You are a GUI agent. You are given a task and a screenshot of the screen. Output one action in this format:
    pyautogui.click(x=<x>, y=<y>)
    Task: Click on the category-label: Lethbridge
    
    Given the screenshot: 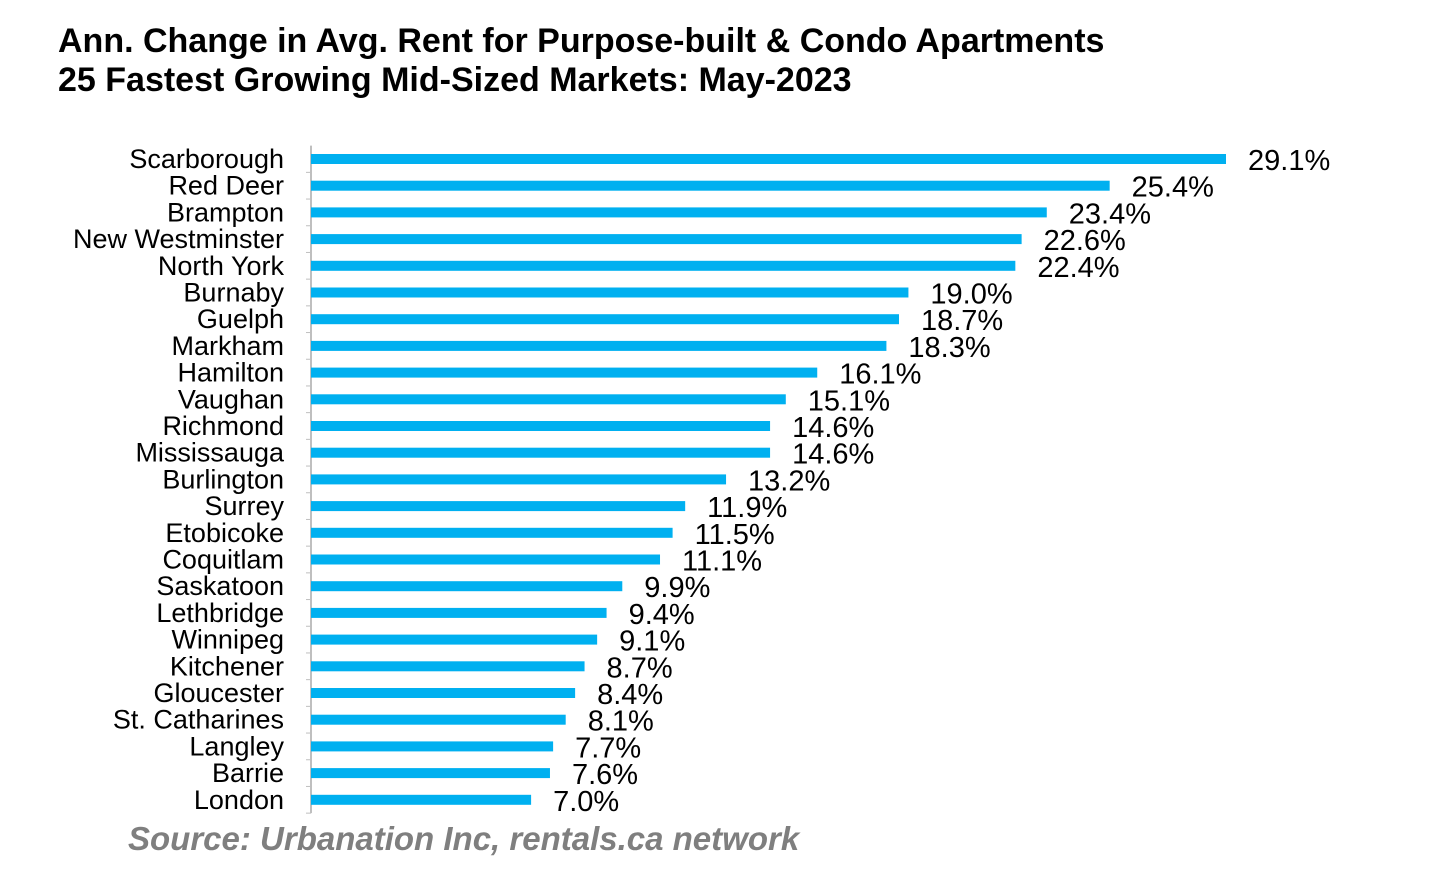 What is the action you would take?
    pyautogui.click(x=220, y=613)
    